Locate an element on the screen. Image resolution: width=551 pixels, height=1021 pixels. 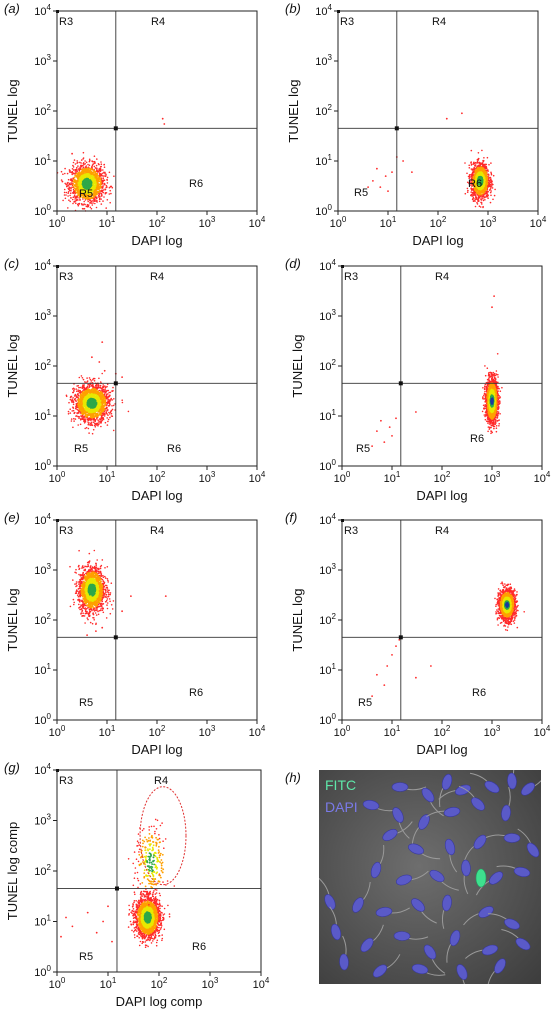
region-label-r6: R6 is located at coordinates (196, 184).